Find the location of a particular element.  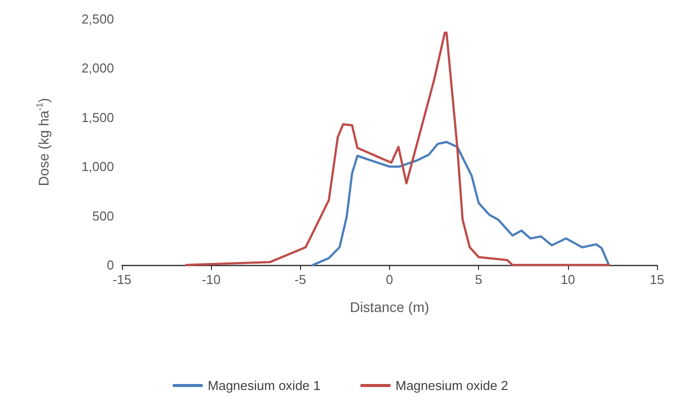

y-tick-label: 500 is located at coordinates (103, 216).